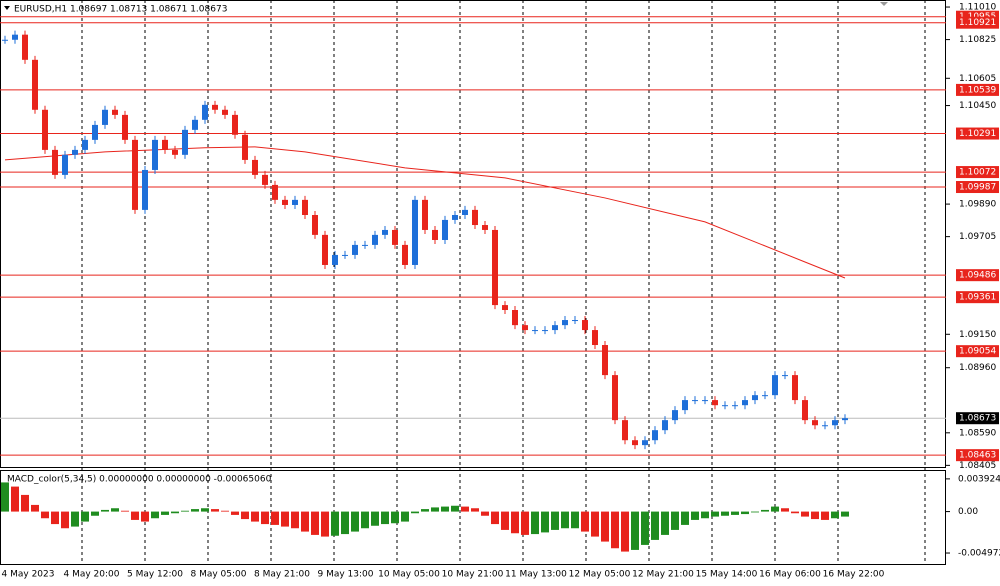 The image size is (1000, 586). Describe the element at coordinates (346, 575) in the screenshot. I see `x-tick-label: 9 May 13:00` at that location.